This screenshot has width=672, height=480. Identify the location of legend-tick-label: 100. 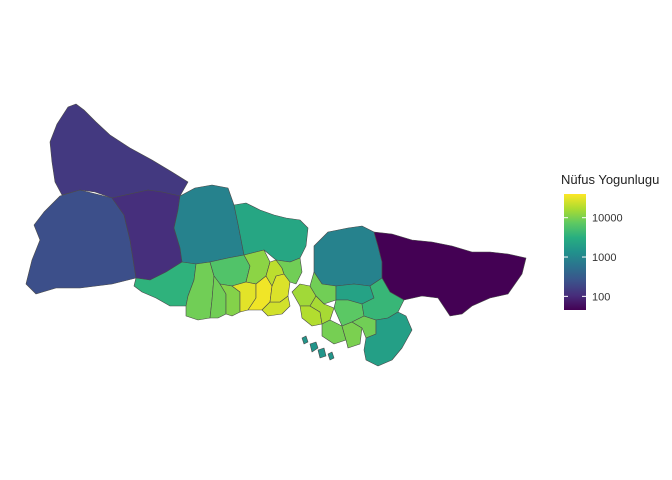
(601, 297).